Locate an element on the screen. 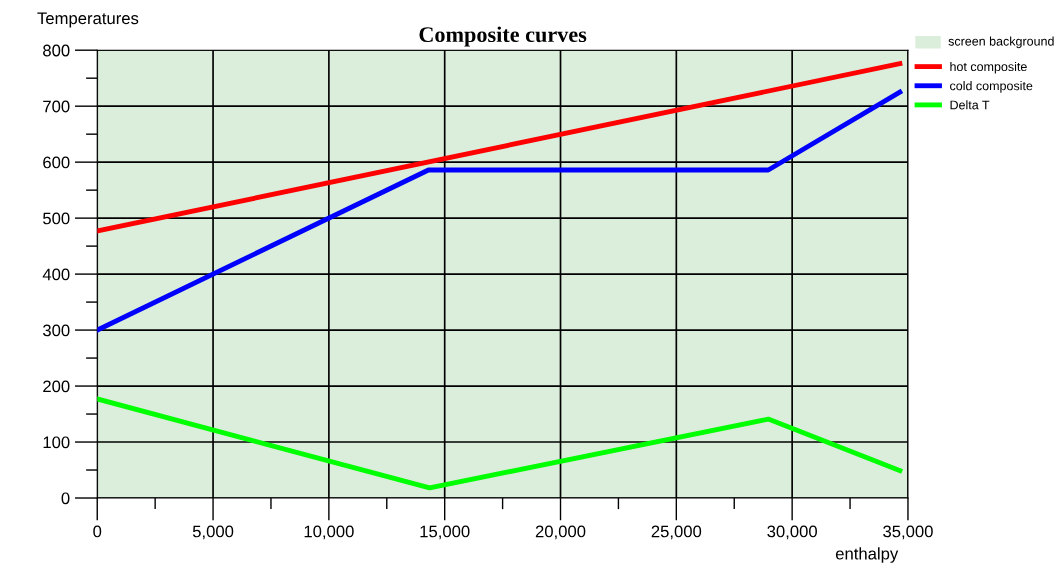 This screenshot has height=564, width=1057. x-tick-label: 10,000 is located at coordinates (329, 532).